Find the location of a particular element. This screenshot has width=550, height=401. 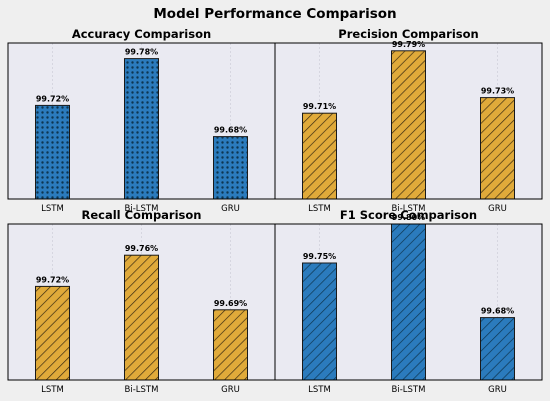

data-label: 99.73% is located at coordinates (497, 91).